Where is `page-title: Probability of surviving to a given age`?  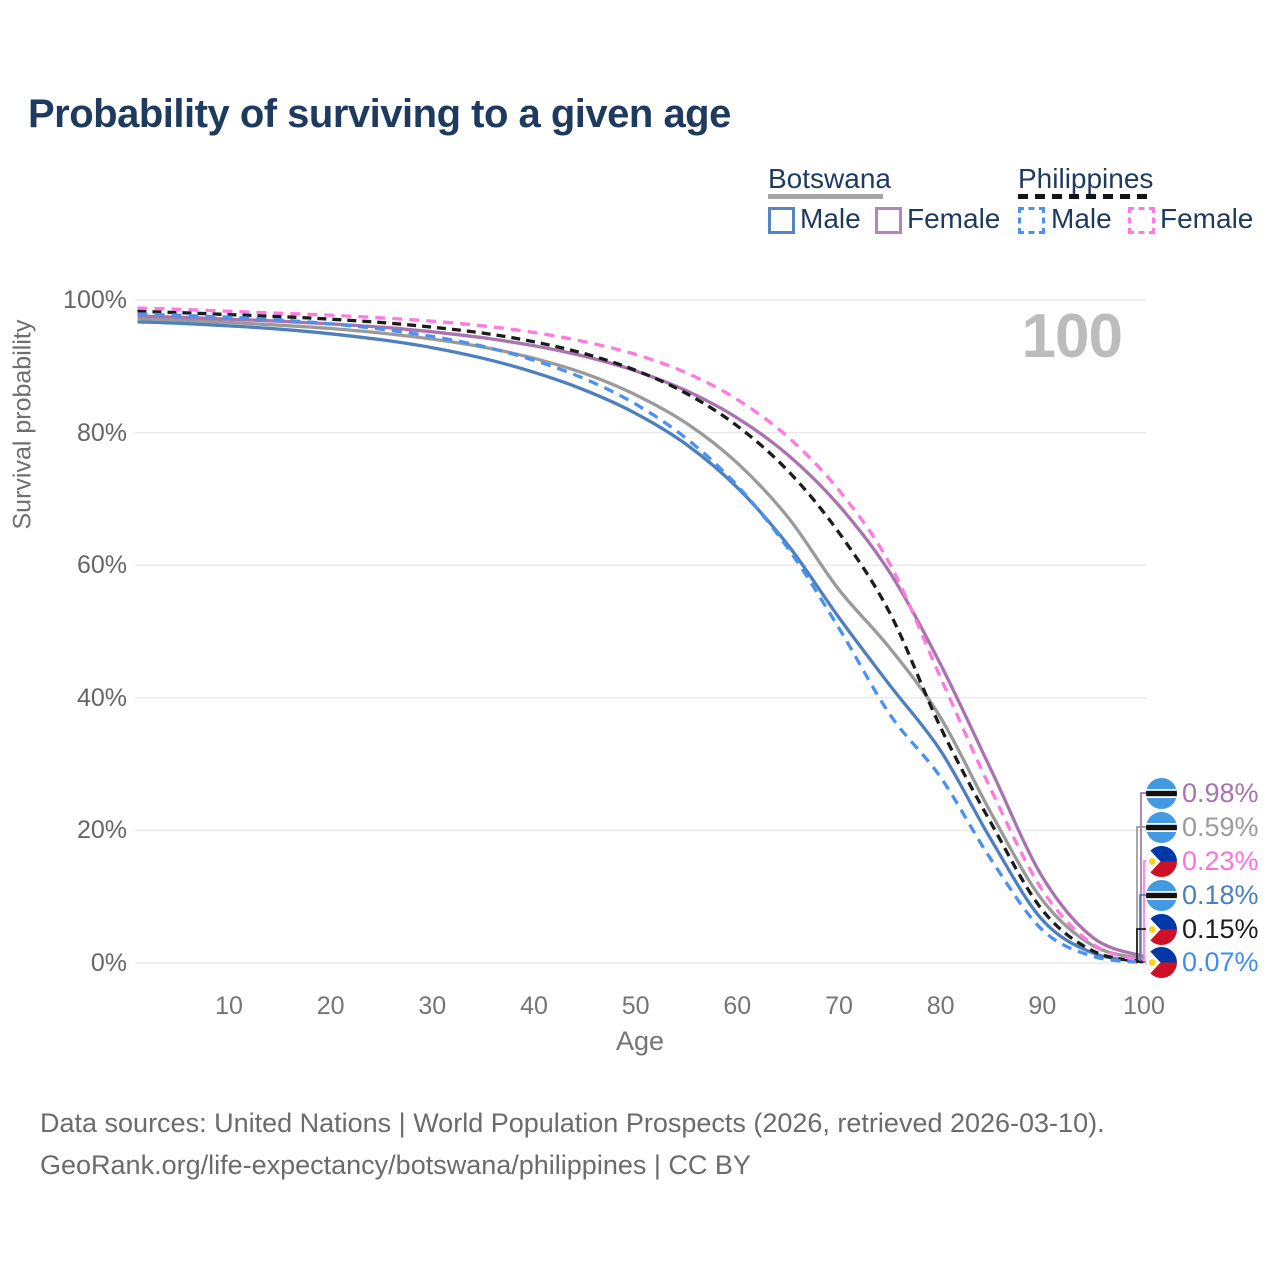
page-title: Probability of surviving to a given age is located at coordinates (379, 114).